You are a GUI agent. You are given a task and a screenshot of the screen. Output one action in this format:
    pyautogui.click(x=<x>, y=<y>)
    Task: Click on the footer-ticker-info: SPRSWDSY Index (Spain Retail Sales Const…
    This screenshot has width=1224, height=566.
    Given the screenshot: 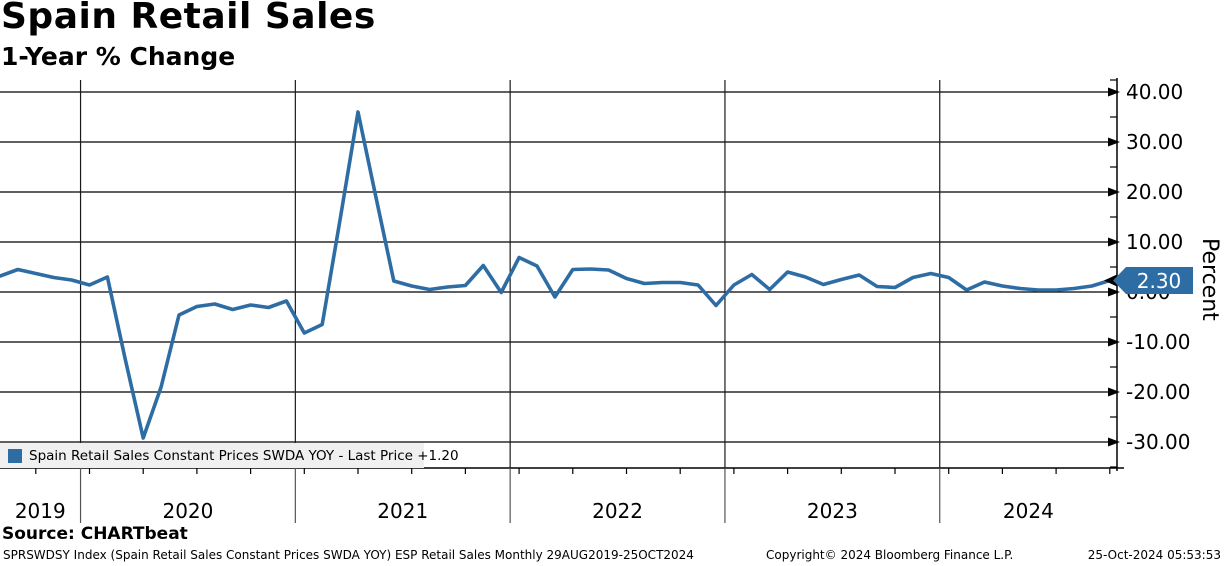 What is the action you would take?
    pyautogui.click(x=348, y=555)
    